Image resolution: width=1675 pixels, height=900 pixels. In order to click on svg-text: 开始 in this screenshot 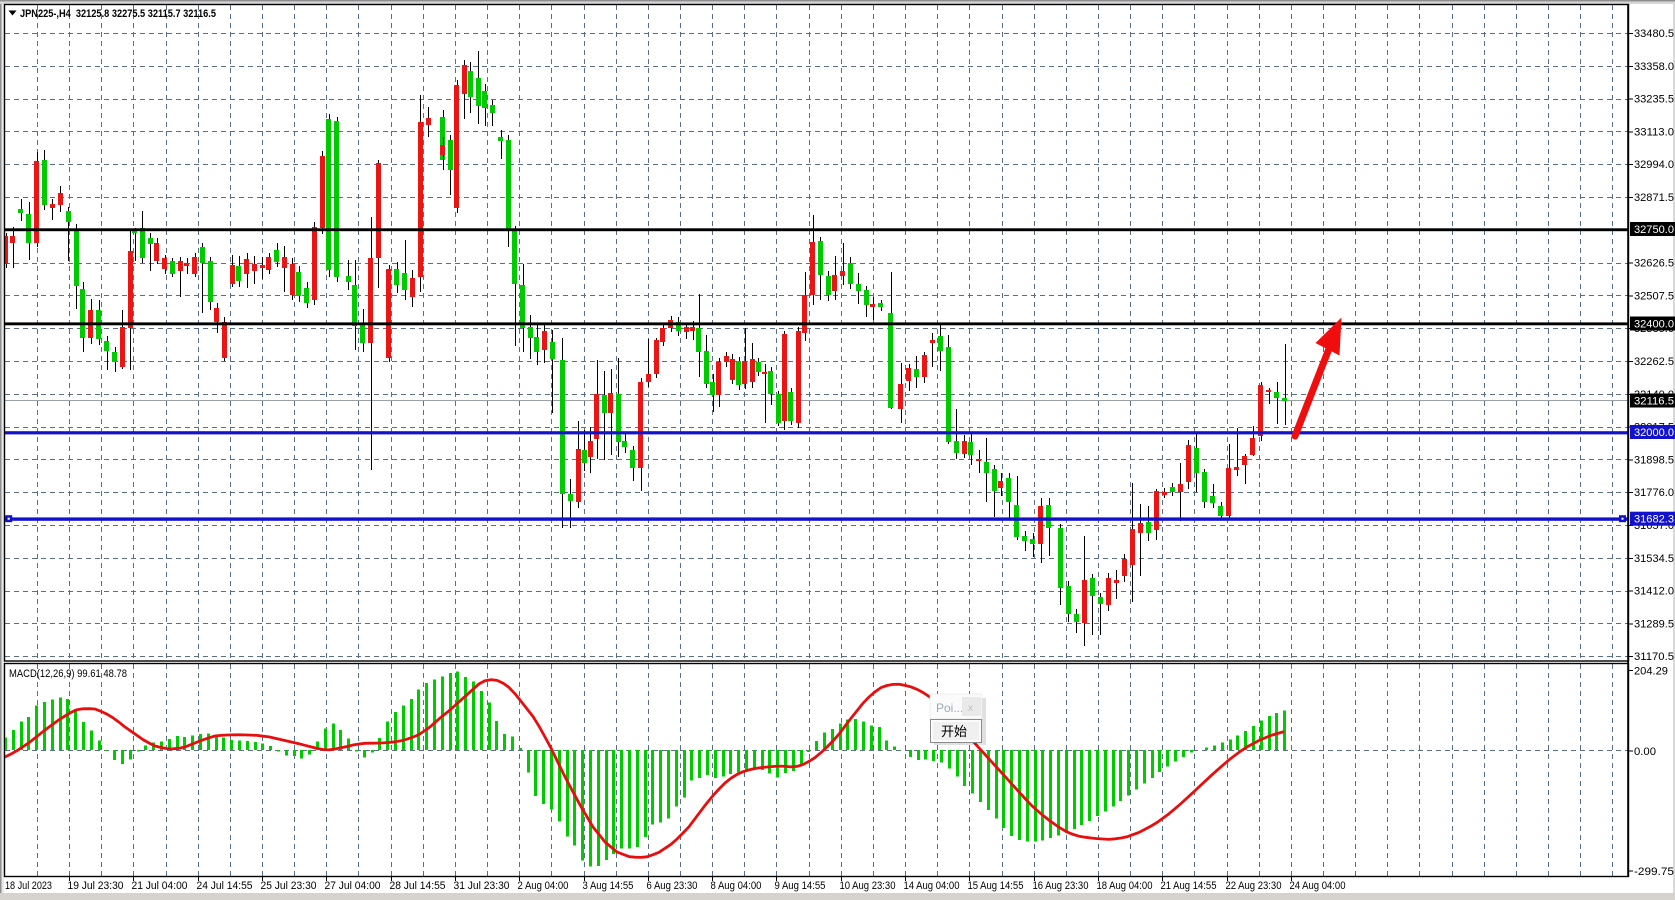, I will do `click(954, 731)`.